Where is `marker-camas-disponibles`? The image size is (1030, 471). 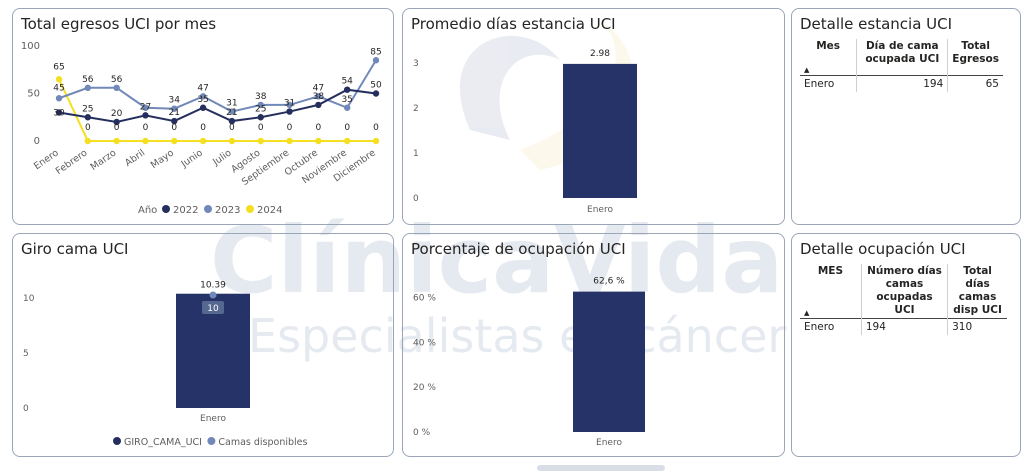
marker-camas-disponibles is located at coordinates (213, 295).